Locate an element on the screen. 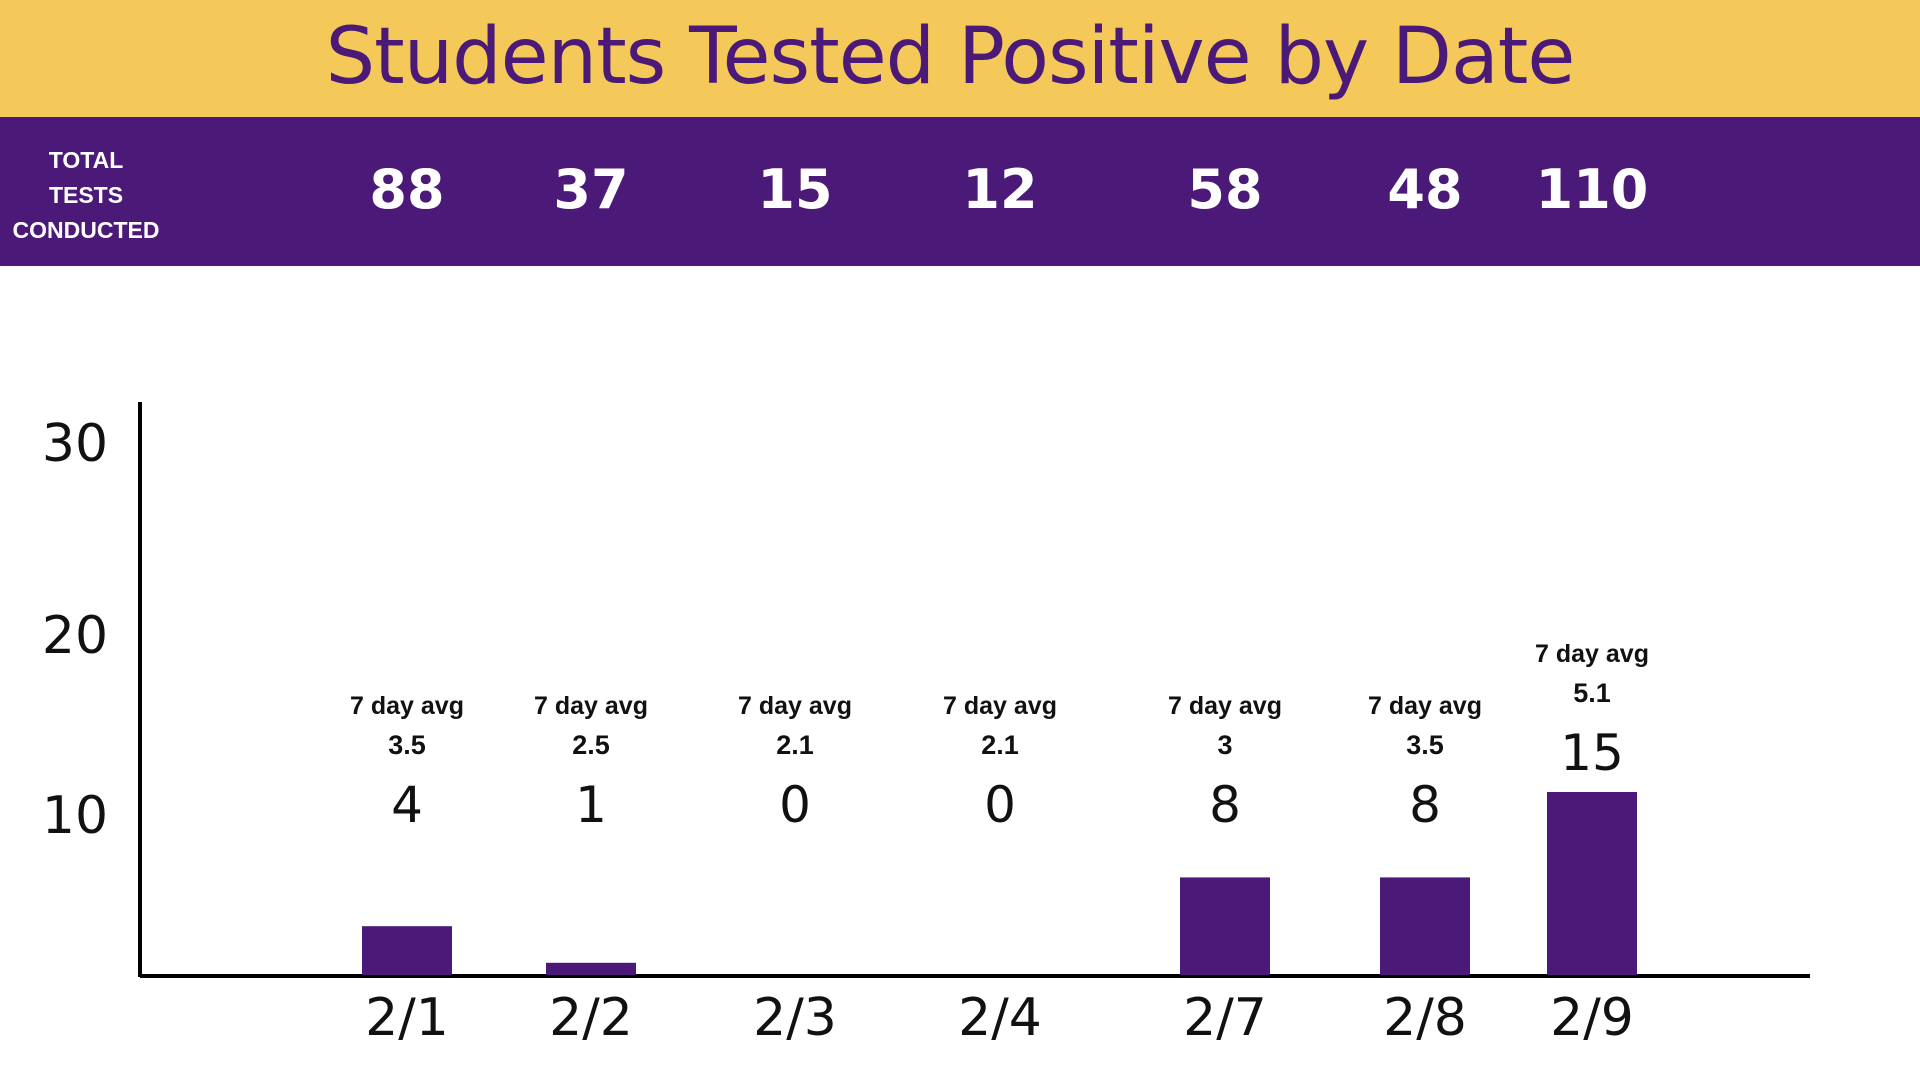 This screenshot has width=1920, height=1080. tests-conducted-value: 15 is located at coordinates (795, 189).